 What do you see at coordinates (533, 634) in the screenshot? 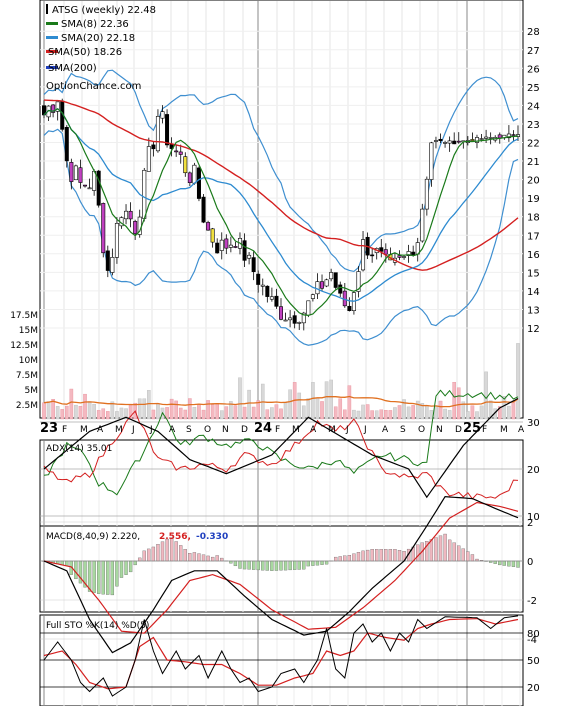
I see `stoch-tick-label: 80` at bounding box center [533, 634].